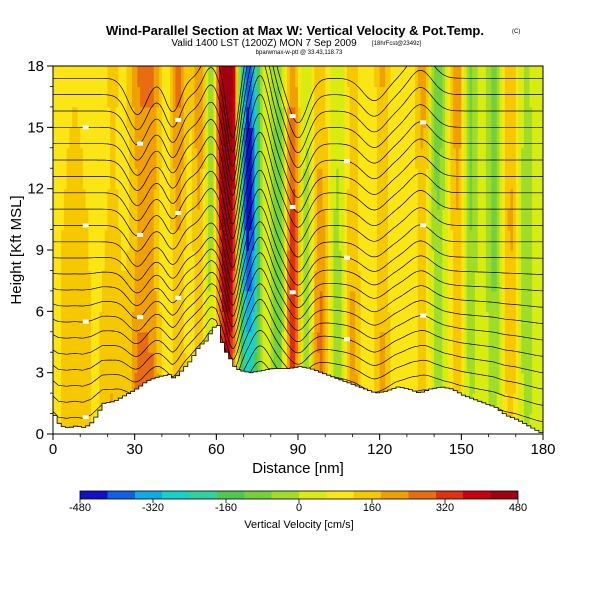 This screenshot has width=600, height=600. Describe the element at coordinates (347, 161) in the screenshot. I see `contour-label` at that location.